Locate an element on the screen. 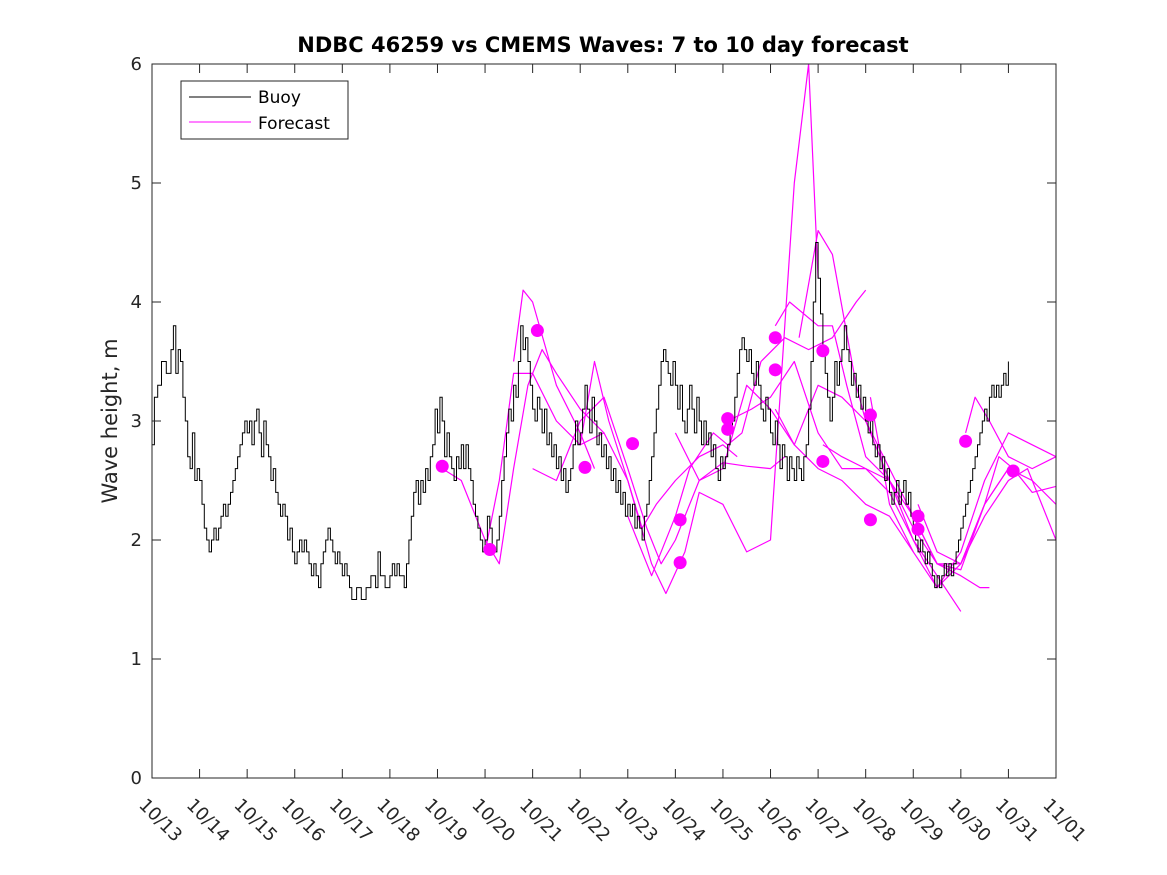 The image size is (1167, 875). y-tick-label: 3 is located at coordinates (136, 421).